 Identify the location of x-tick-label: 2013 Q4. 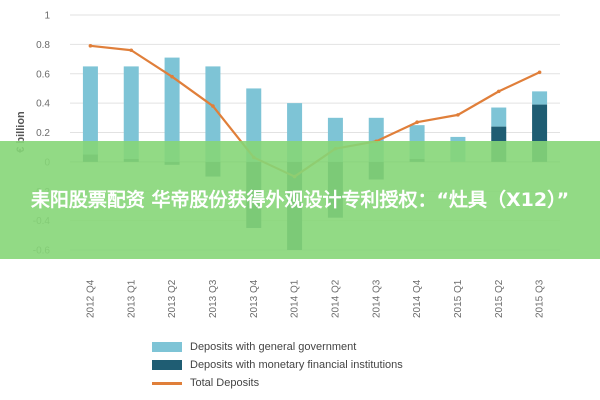
(254, 298).